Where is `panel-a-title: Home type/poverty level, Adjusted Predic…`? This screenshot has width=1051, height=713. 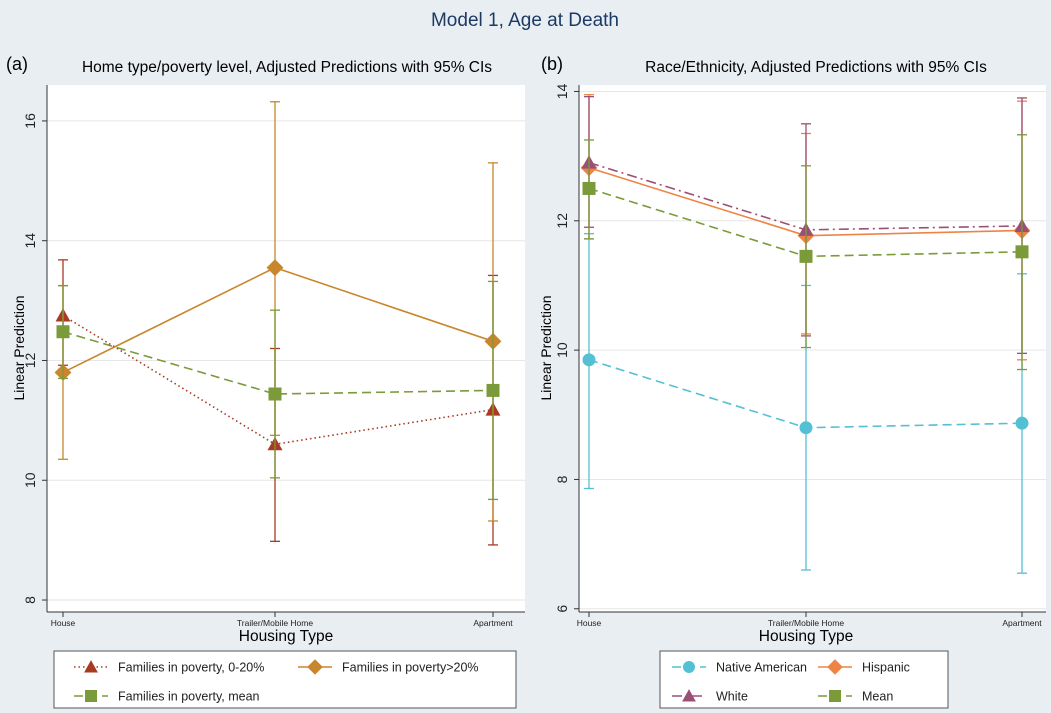
panel-a-title: Home type/poverty level, Adjusted Predic… is located at coordinates (287, 67).